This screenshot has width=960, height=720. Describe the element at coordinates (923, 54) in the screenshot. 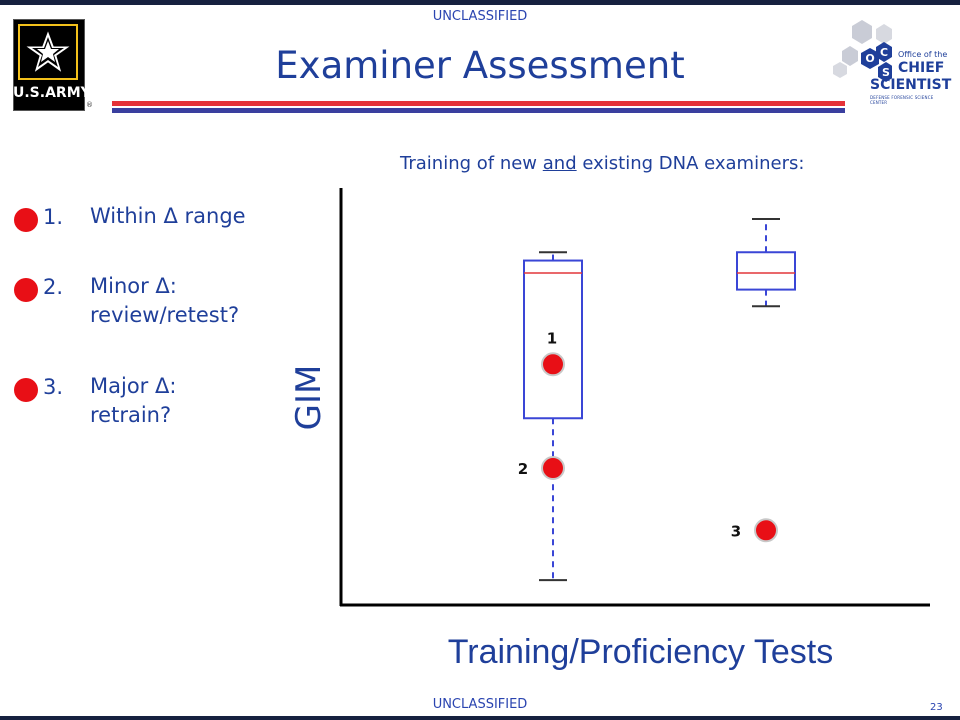

I see `logo-office-of-the: Office of the` at that location.